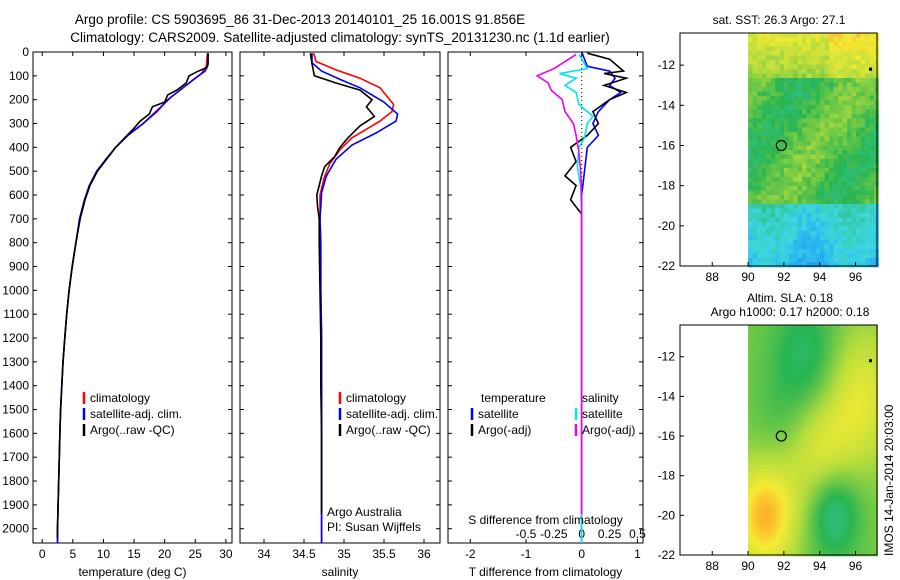 The width and height of the screenshot is (900, 580). I want to click on sst-map-xtick-label: 94, so click(820, 277).